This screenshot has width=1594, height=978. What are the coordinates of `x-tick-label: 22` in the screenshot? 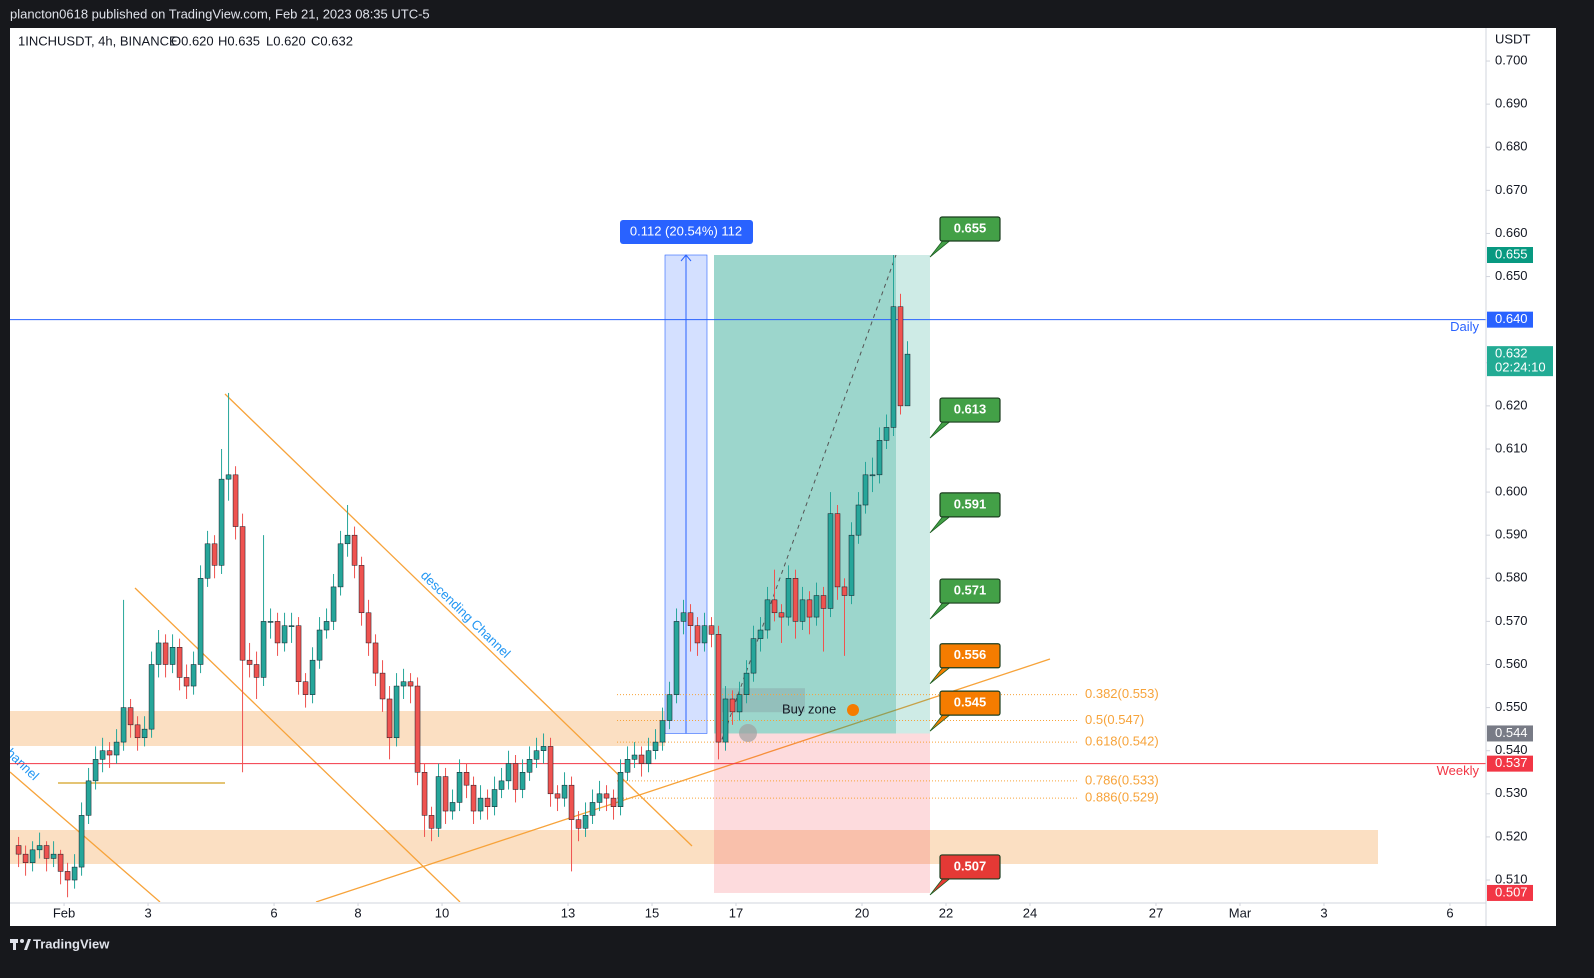 It's located at (946, 912).